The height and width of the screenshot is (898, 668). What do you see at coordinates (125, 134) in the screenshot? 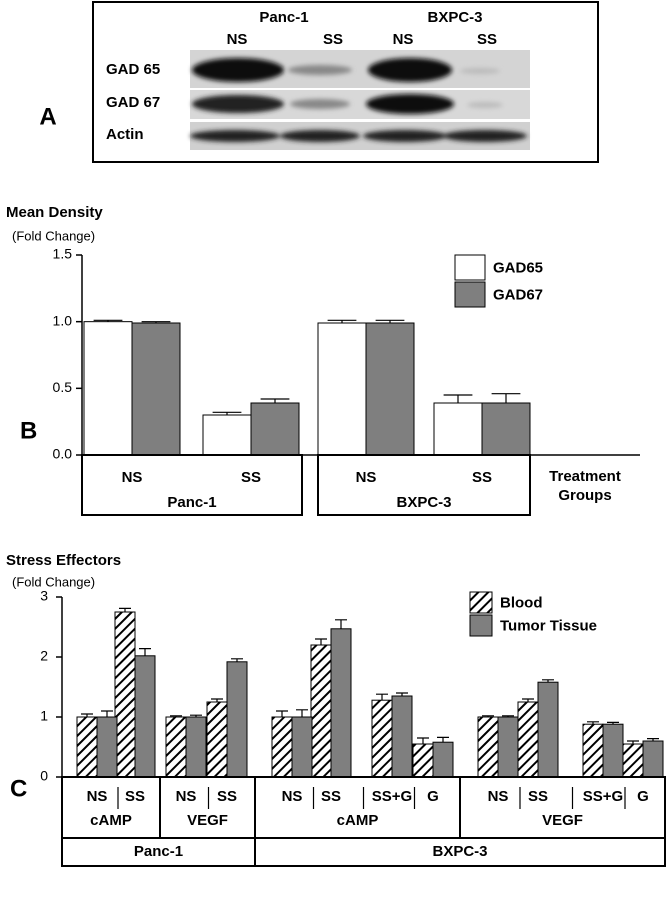
I see `row-label: Actin` at bounding box center [125, 134].